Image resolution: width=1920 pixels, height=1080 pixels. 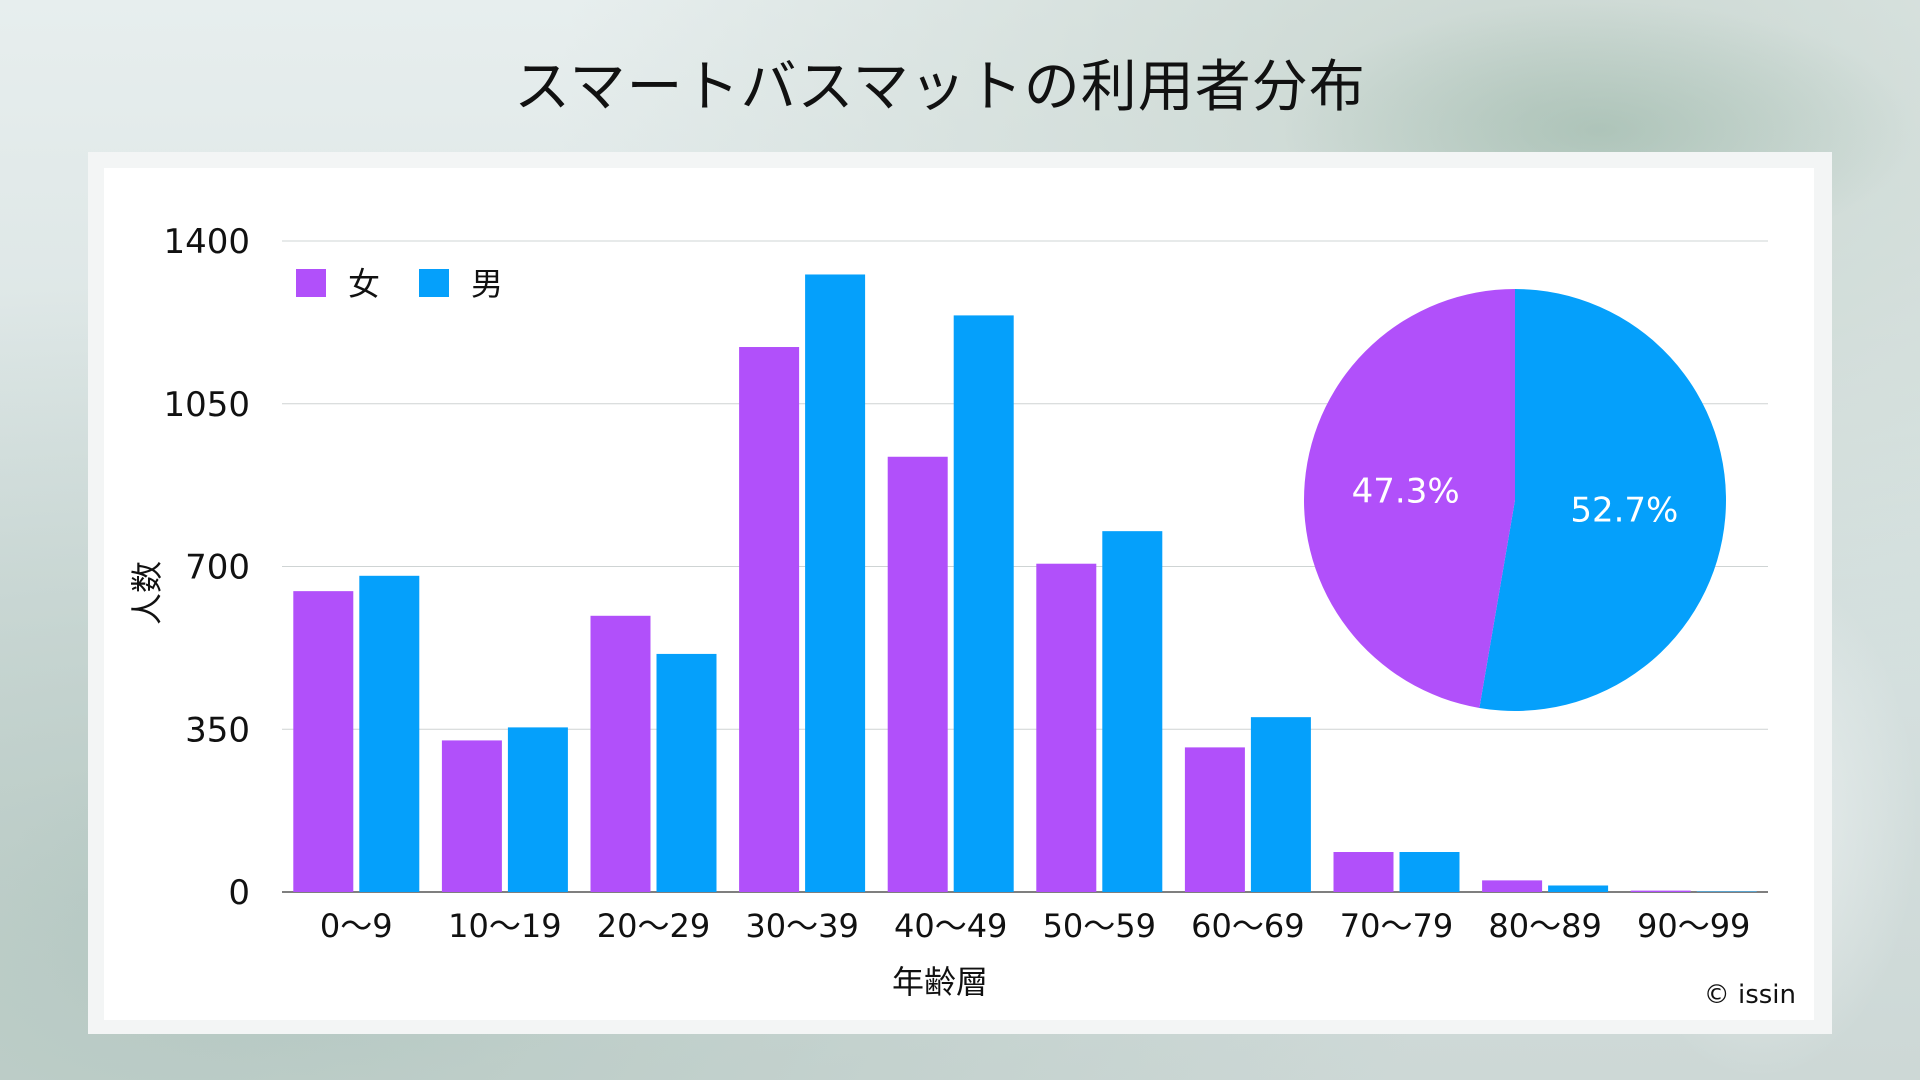 I want to click on page-title: スマートバスマットの利用者分布, so click(x=940, y=87).